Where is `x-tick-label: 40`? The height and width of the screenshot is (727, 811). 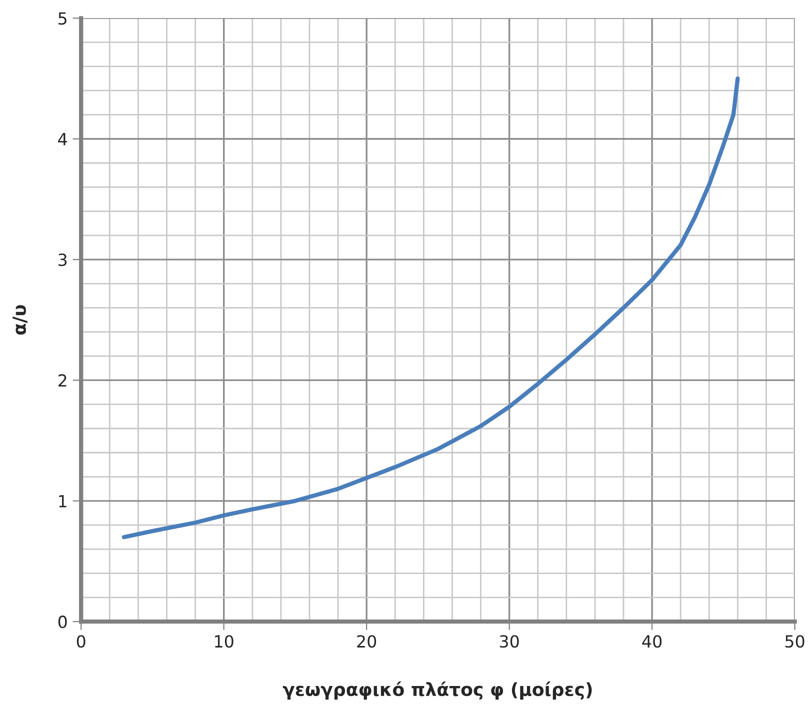
x-tick-label: 40 is located at coordinates (652, 641).